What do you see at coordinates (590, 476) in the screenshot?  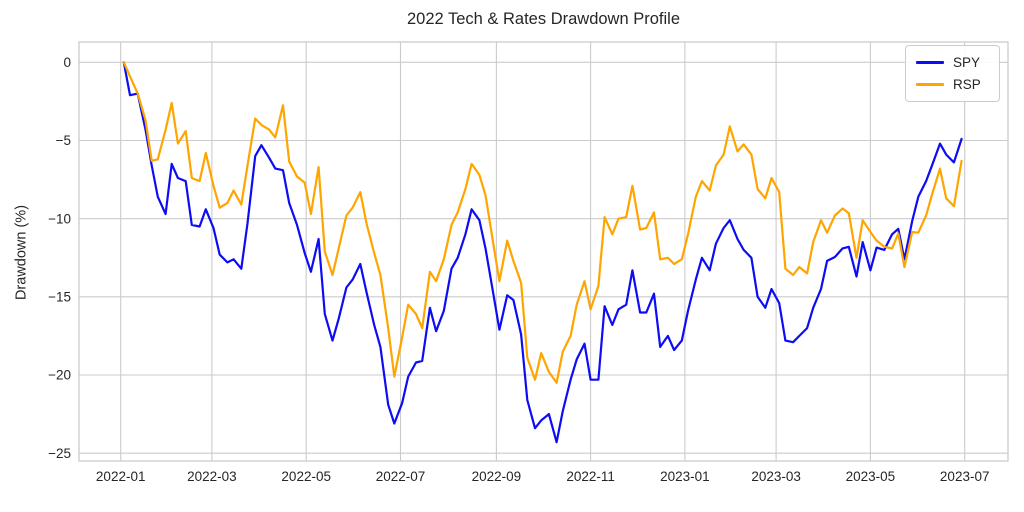 I see `x-tick-label: 2022-11` at bounding box center [590, 476].